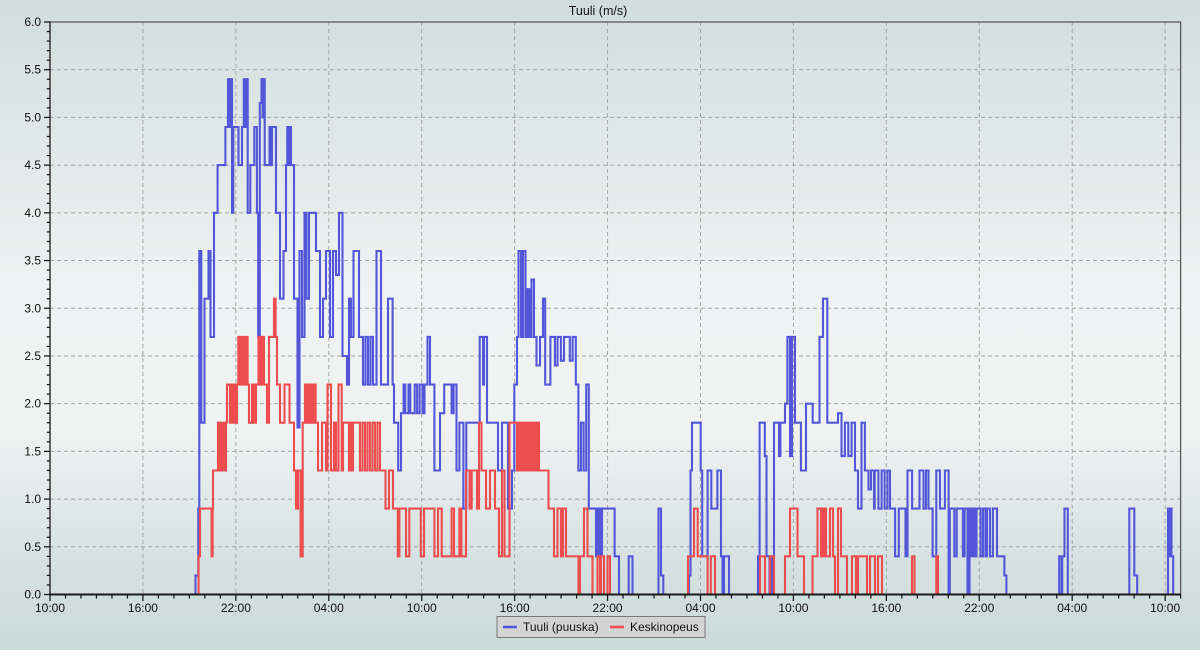 The width and height of the screenshot is (1200, 650). What do you see at coordinates (664, 627) in the screenshot?
I see `svg-text: Keskinopeus` at bounding box center [664, 627].